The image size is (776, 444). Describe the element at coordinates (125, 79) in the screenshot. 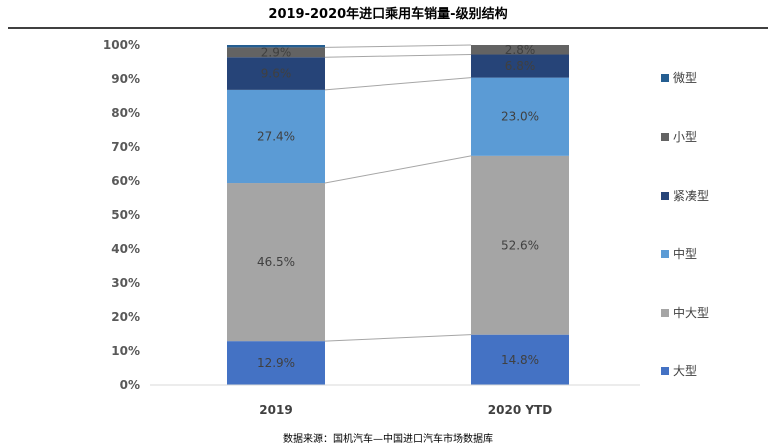

I see `y-tick-label: 90%` at that location.